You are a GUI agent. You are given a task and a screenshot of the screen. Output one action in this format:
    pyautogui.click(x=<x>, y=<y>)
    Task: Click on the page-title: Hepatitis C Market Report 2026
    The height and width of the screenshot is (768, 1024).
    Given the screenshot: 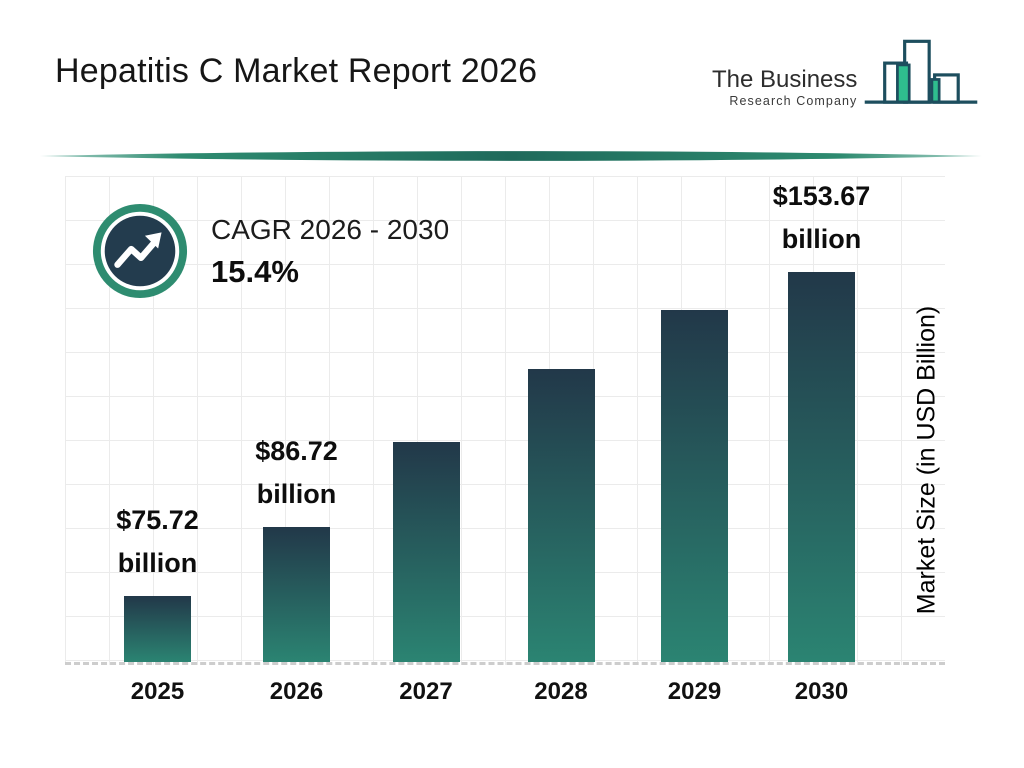 What is the action you would take?
    pyautogui.click(x=296, y=71)
    